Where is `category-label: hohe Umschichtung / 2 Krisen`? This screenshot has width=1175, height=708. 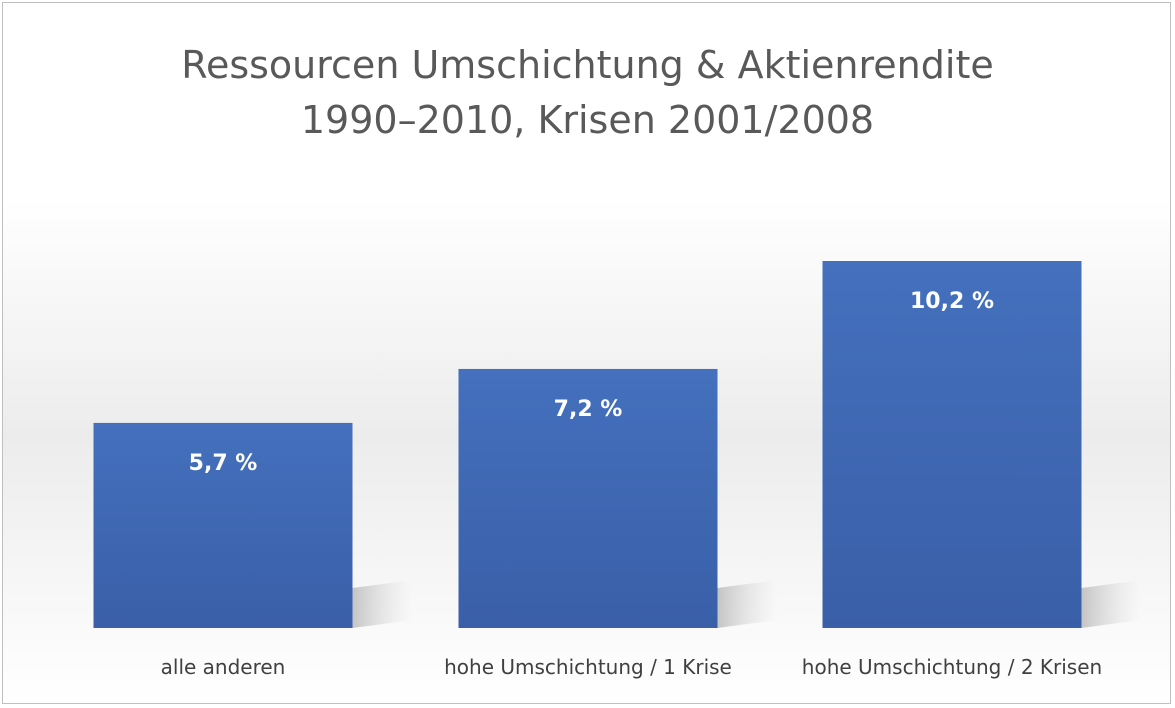
category-label: hohe Umschichtung / 2 Krisen is located at coordinates (952, 667).